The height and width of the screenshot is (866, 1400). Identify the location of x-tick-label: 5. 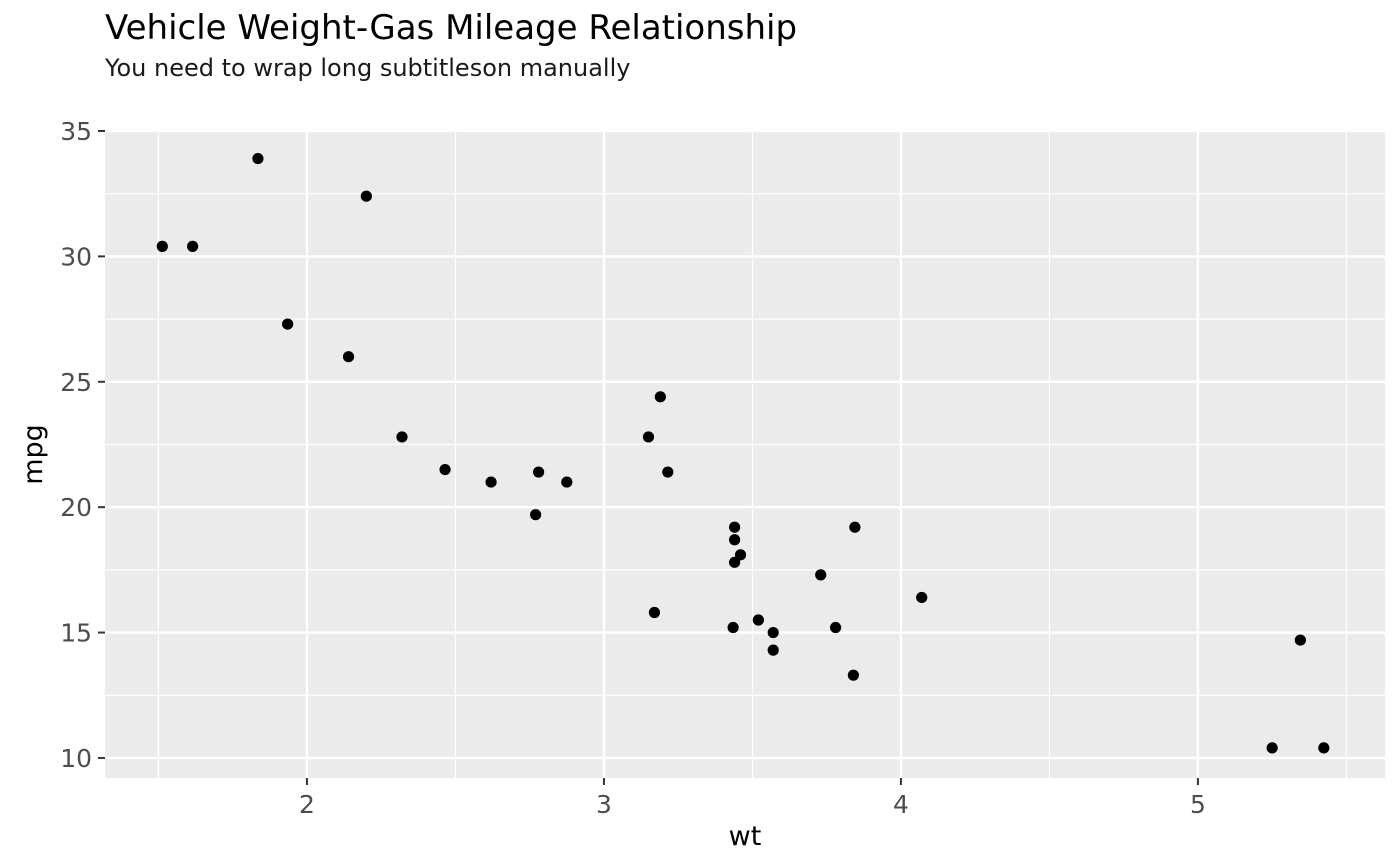
(1198, 804).